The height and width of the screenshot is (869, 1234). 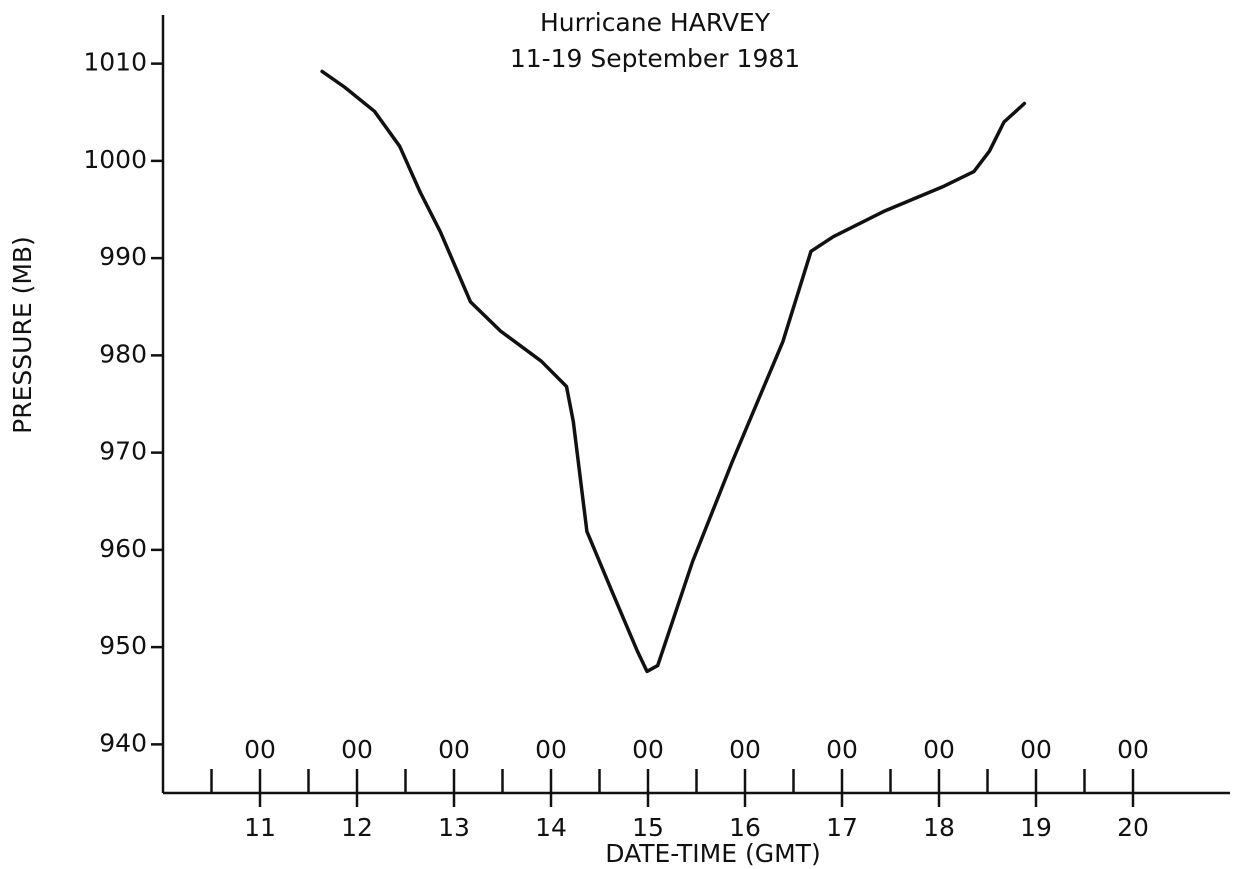 What do you see at coordinates (1036, 827) in the screenshot?
I see `x-tick-label: 19` at bounding box center [1036, 827].